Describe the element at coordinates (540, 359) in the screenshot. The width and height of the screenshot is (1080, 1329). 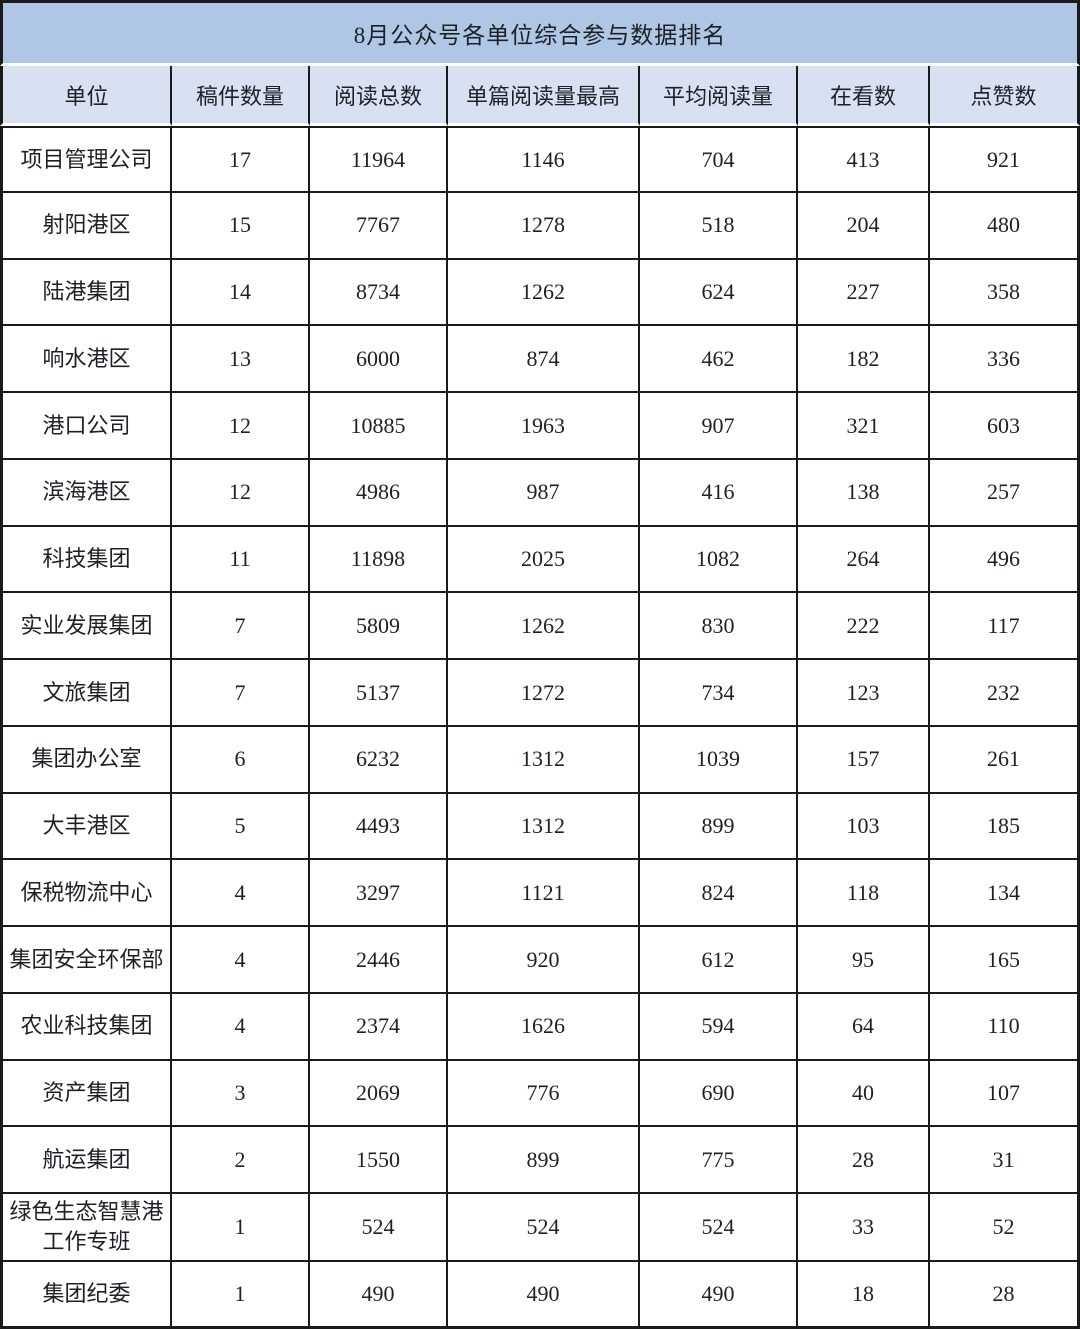
I see `table-row: 响水港区 13 6000 874 462 182 336` at that location.